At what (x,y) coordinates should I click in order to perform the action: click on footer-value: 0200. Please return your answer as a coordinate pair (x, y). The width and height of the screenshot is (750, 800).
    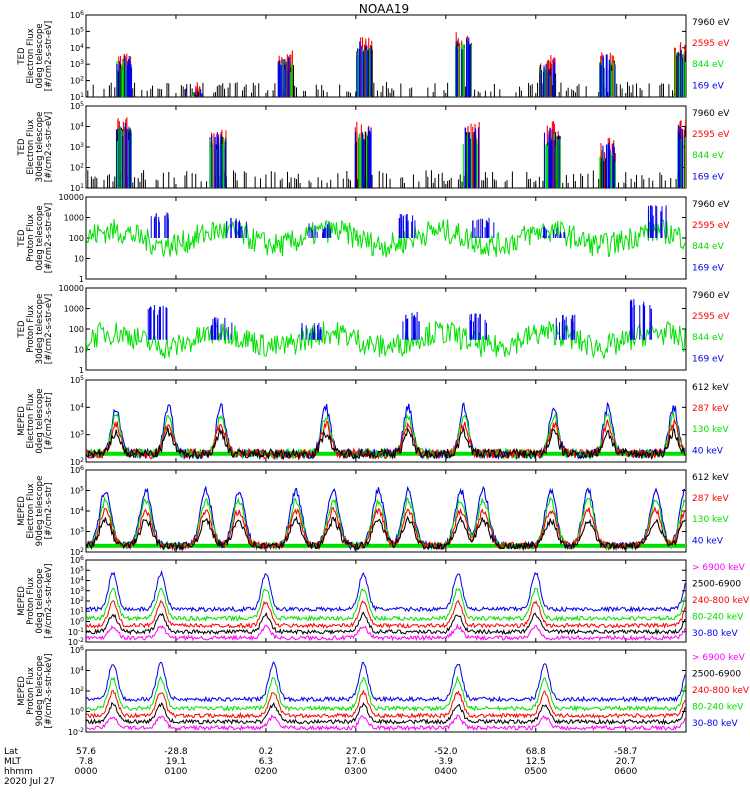
    Looking at the image, I should click on (265, 772).